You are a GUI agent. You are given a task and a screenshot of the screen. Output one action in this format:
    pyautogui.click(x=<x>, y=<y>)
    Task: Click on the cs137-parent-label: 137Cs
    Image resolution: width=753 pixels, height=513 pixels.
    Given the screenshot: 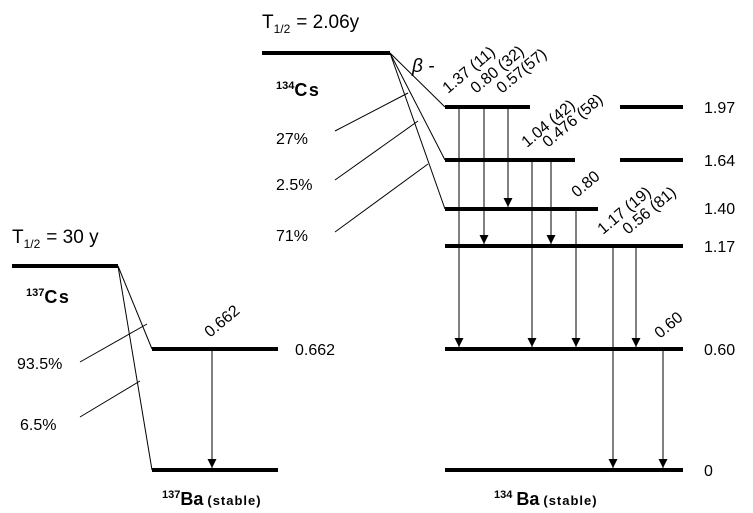 What is the action you would take?
    pyautogui.click(x=48, y=297)
    